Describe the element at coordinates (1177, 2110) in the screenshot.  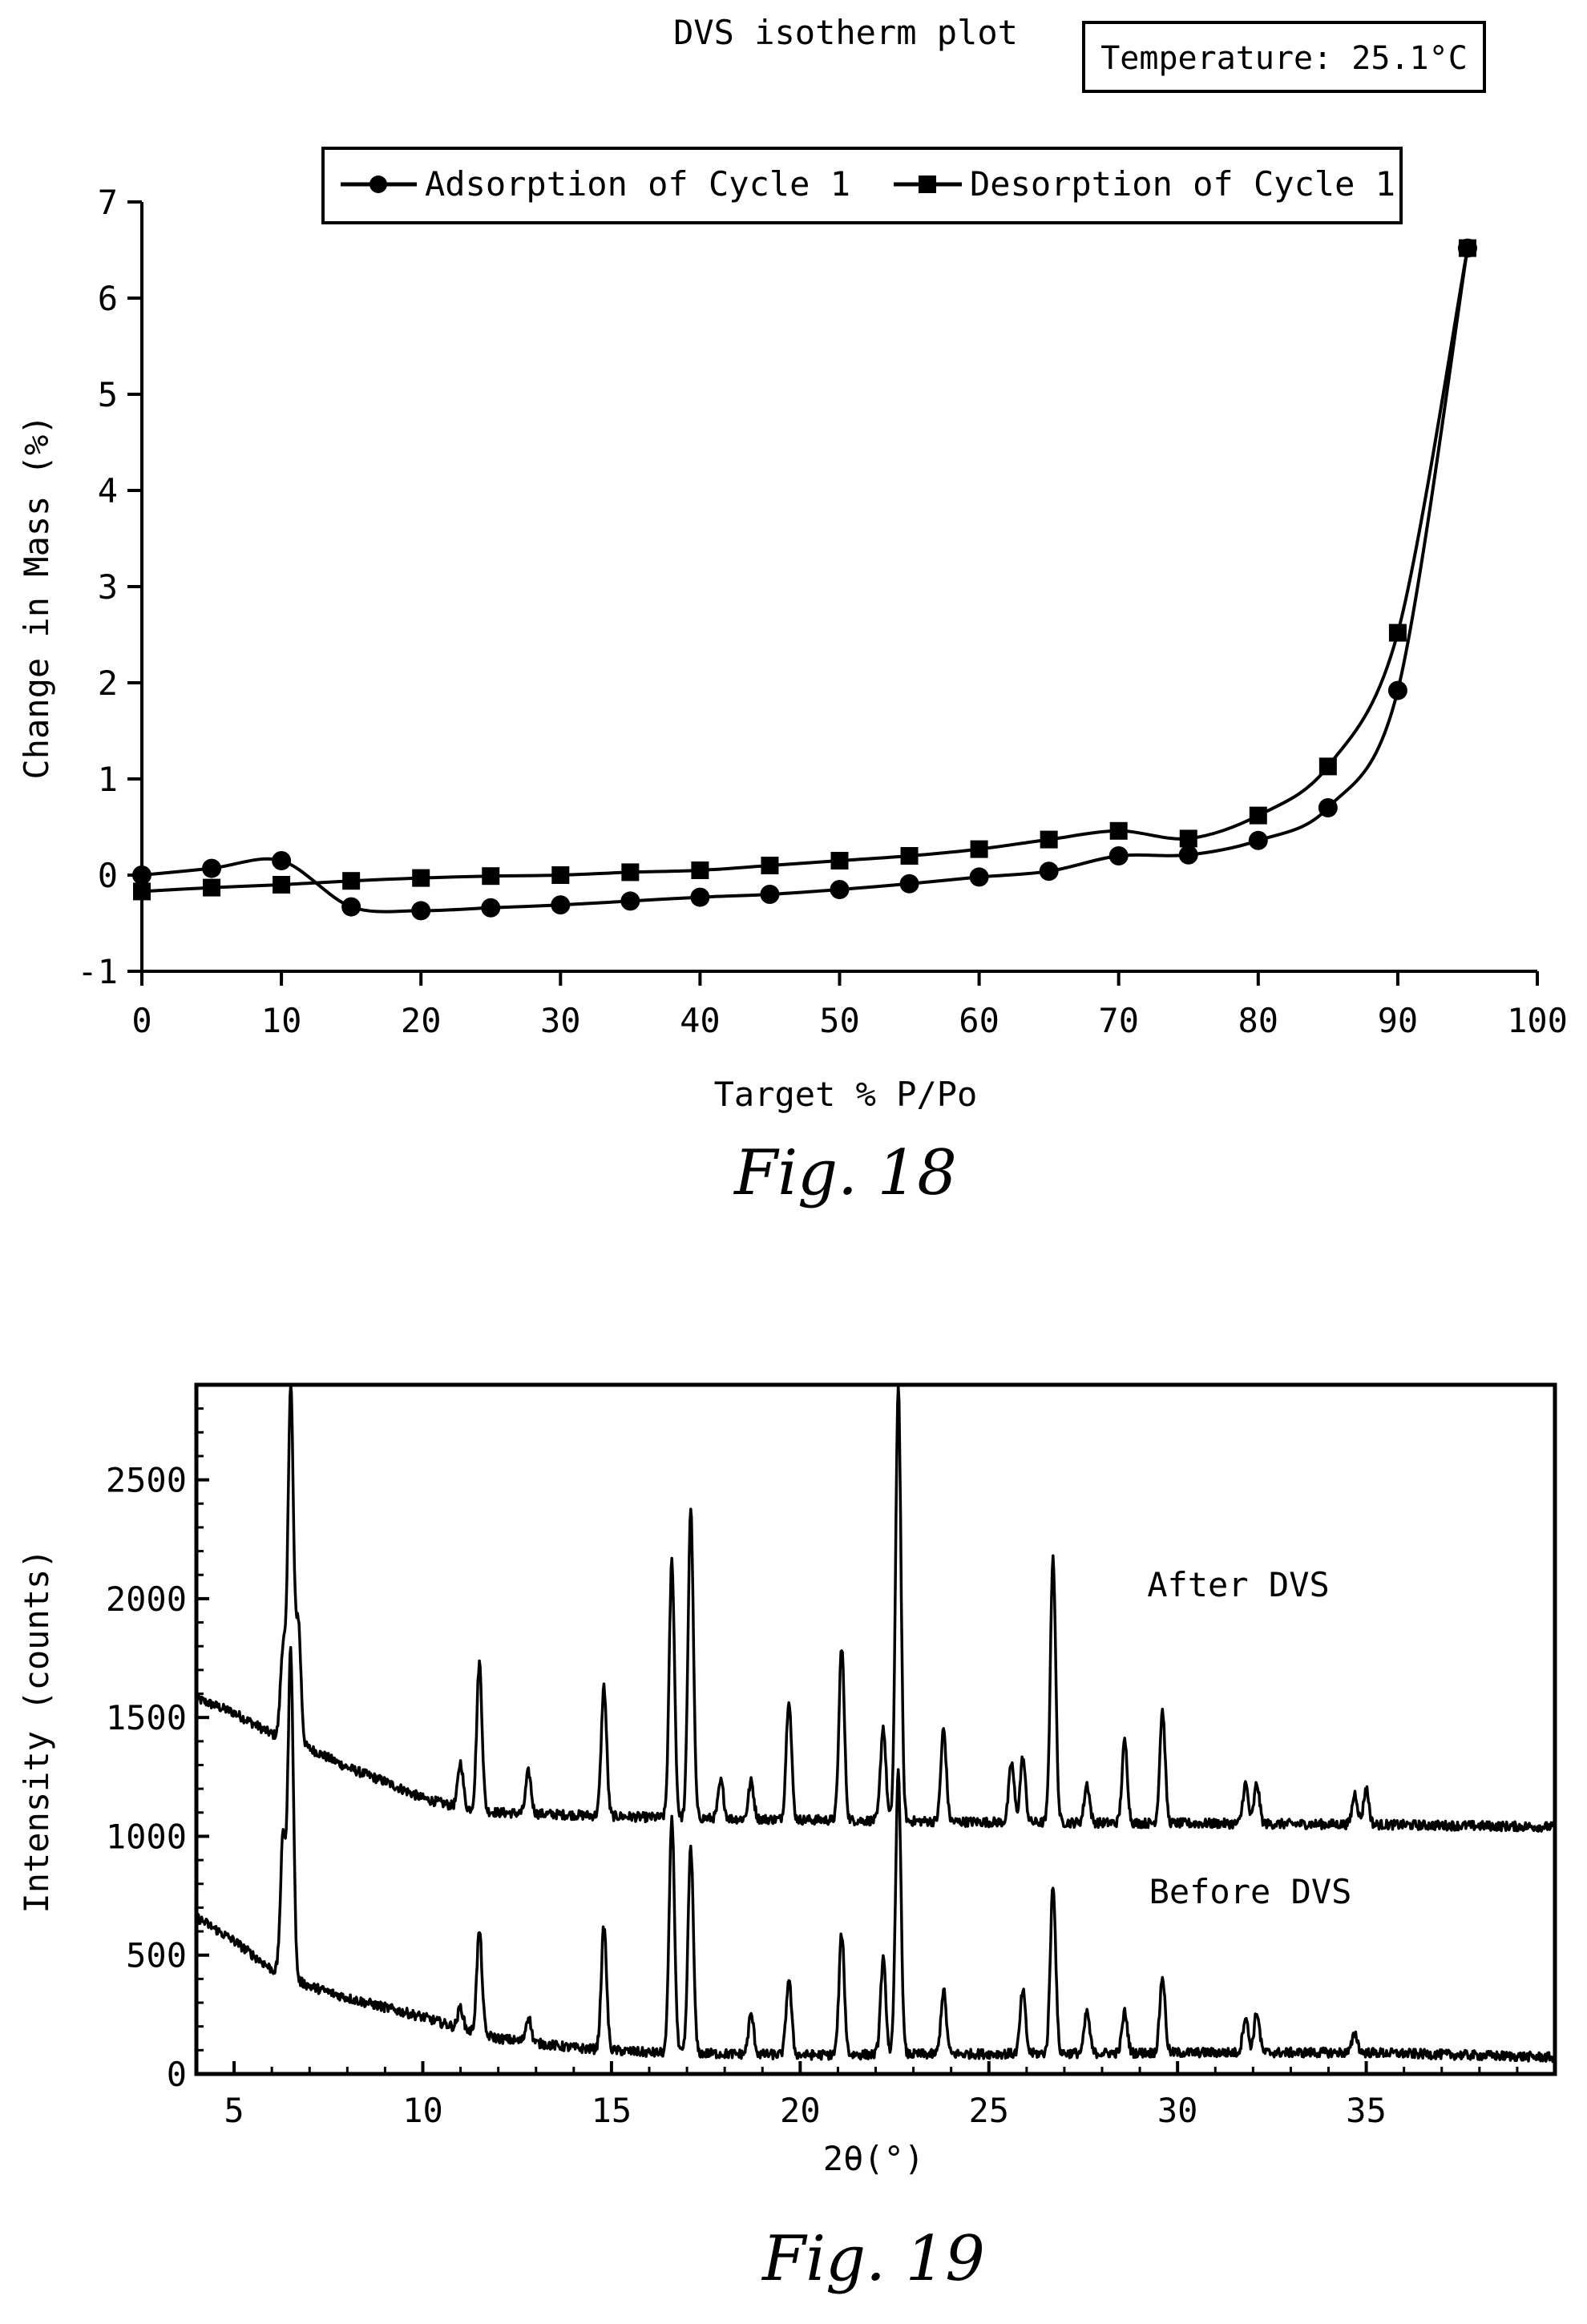
I see `fig19-x-tick-label: 30` at that location.